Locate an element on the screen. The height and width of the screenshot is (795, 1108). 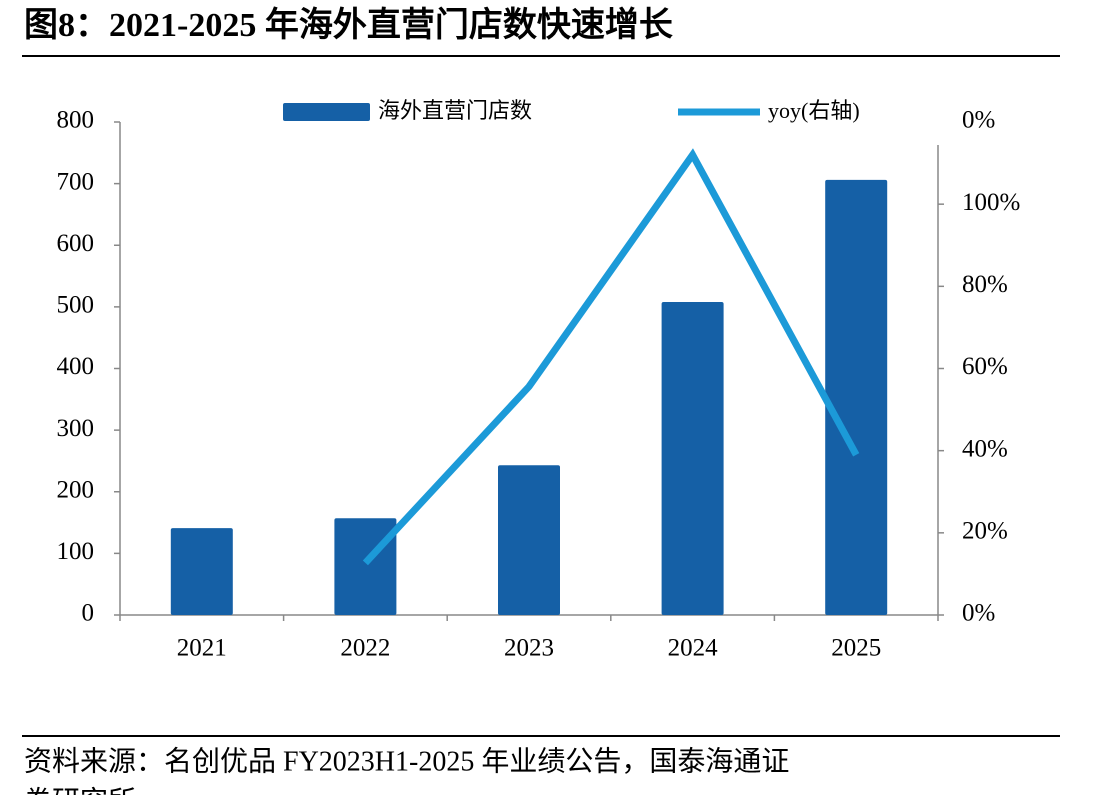
y-tick-label: 300 is located at coordinates (76, 428).